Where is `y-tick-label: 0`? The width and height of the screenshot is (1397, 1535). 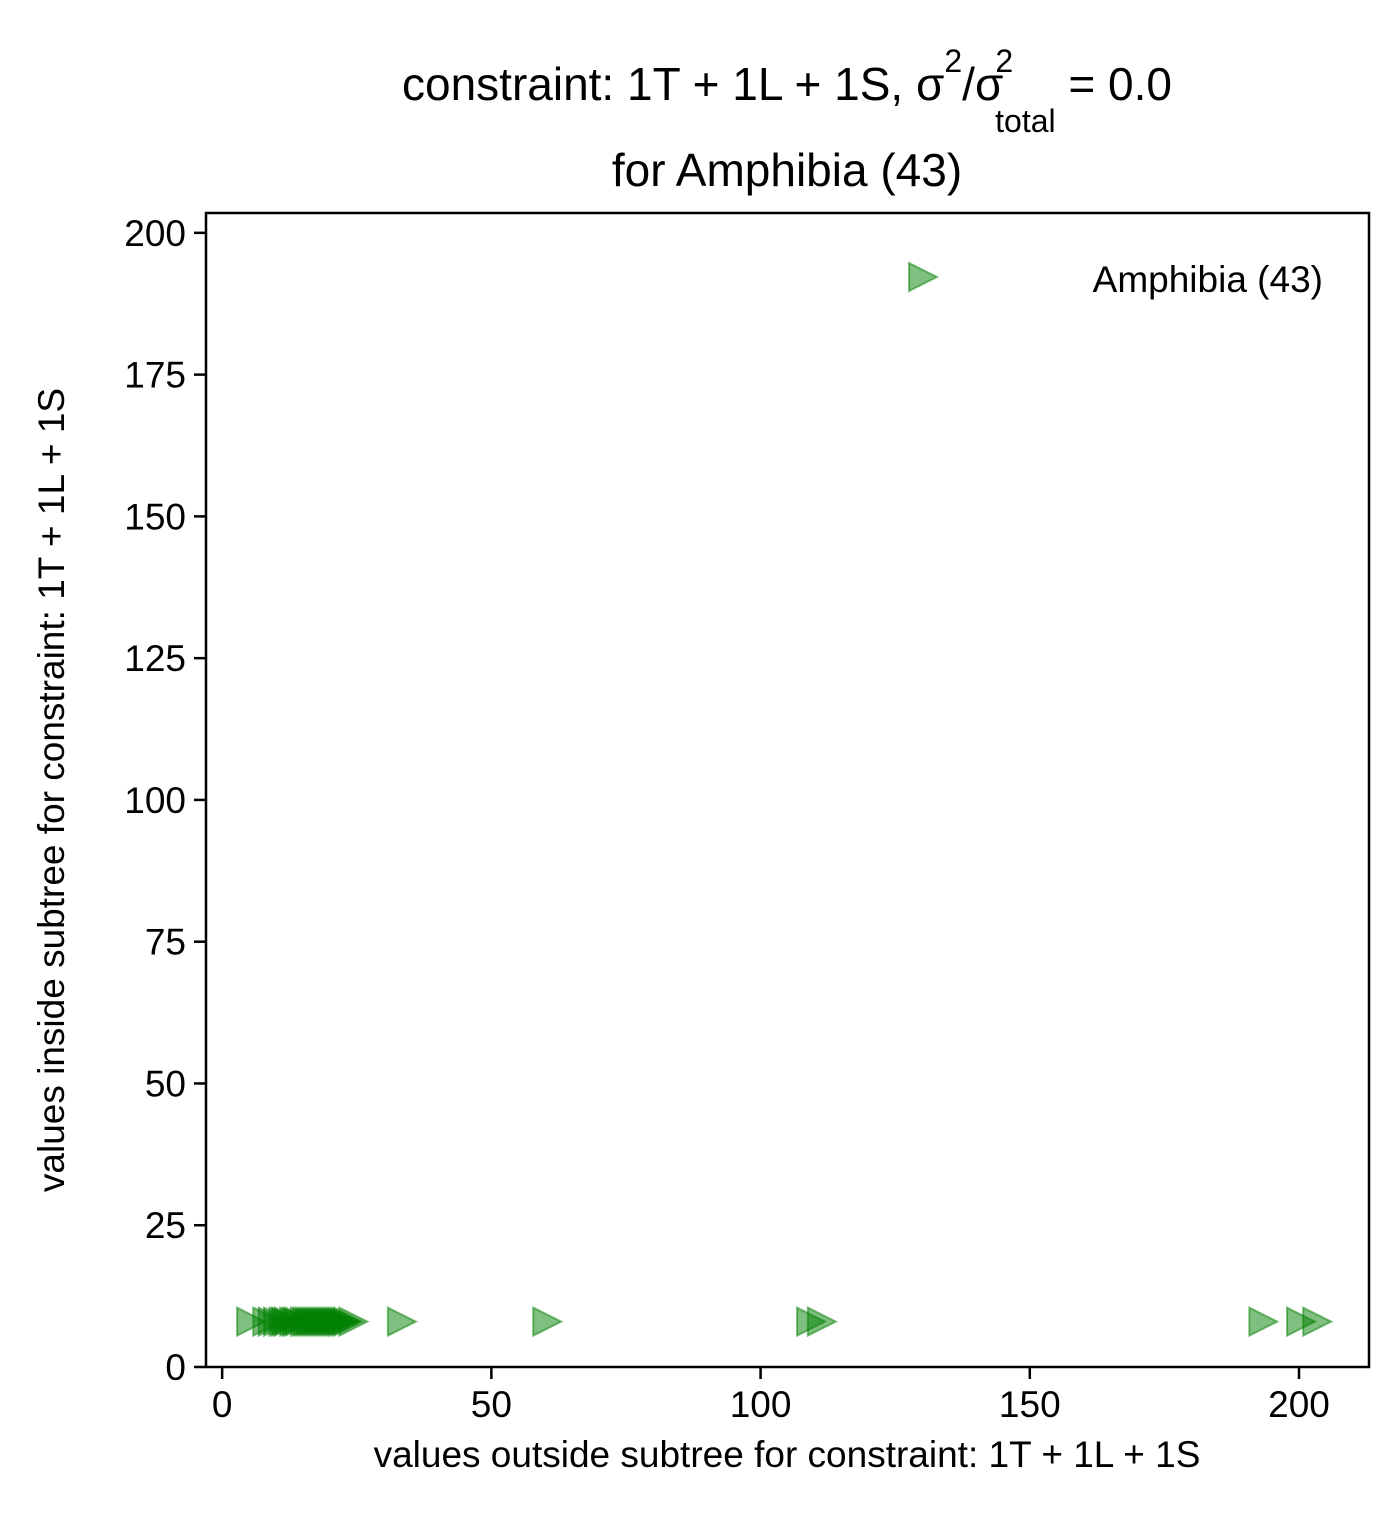
y-tick-label: 0 is located at coordinates (175, 1367).